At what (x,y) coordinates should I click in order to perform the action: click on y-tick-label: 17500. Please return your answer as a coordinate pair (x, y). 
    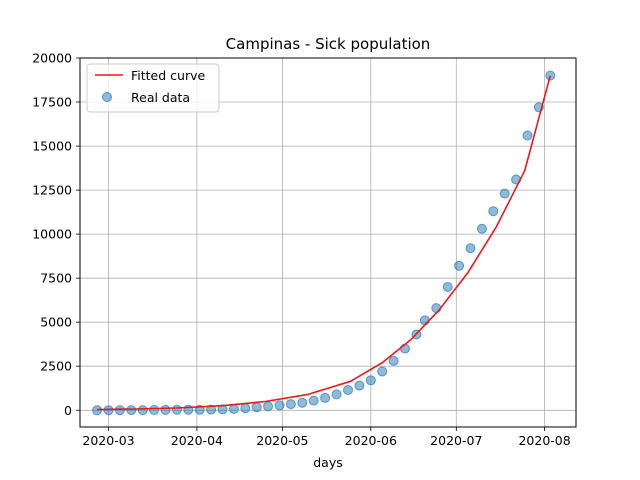
    Looking at the image, I should click on (52, 102).